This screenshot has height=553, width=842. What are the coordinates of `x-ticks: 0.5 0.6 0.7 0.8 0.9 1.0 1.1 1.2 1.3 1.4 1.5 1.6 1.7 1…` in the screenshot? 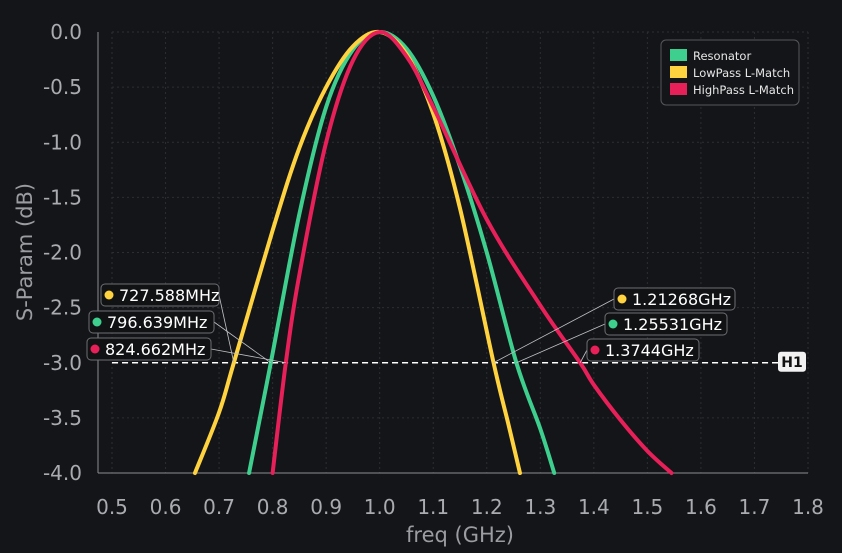 It's located at (460, 507).